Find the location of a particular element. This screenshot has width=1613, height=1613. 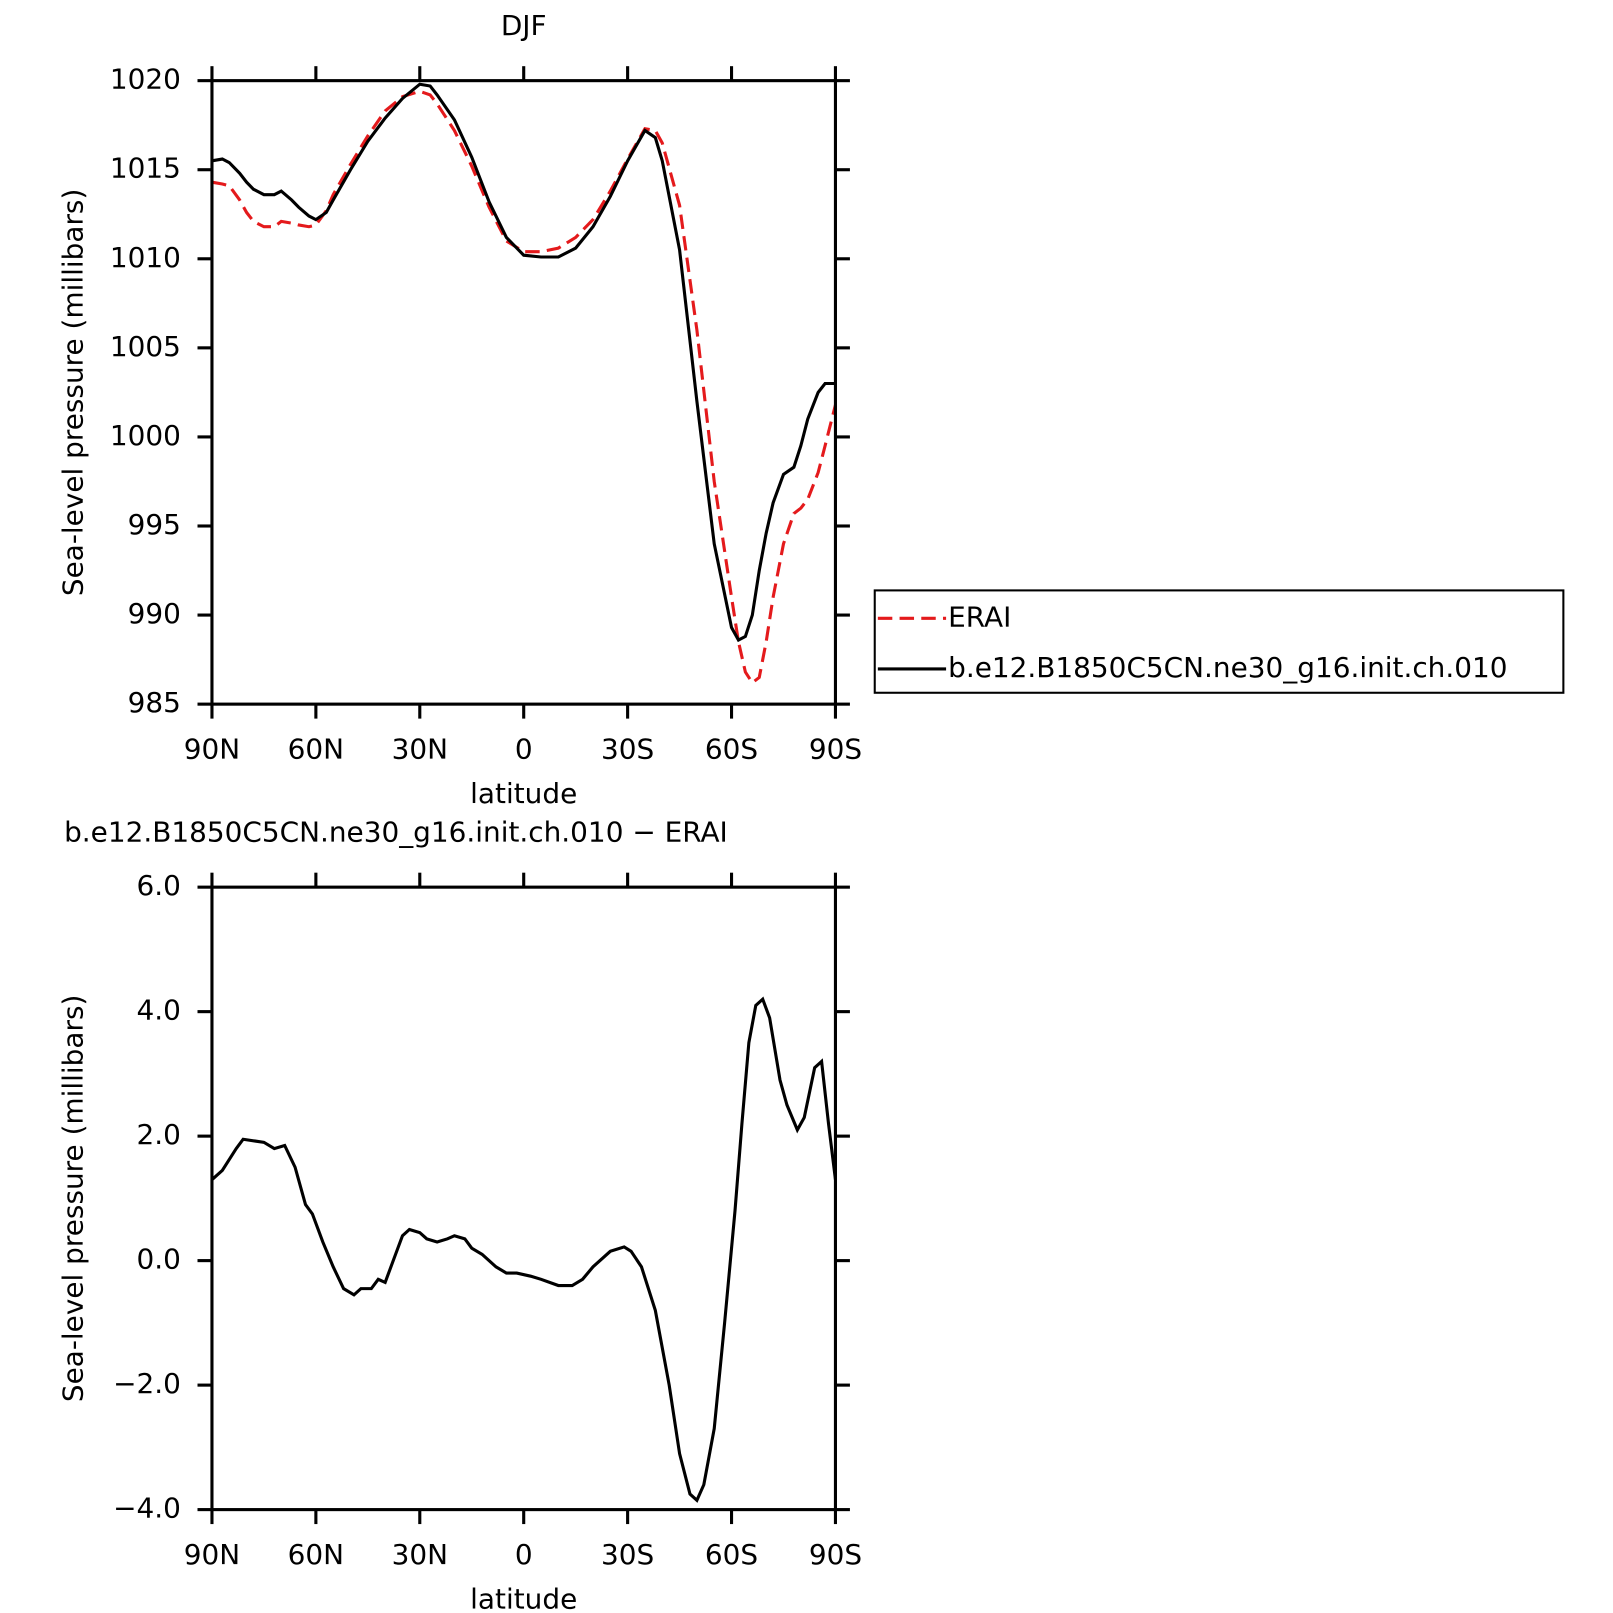

chart-title: DJF is located at coordinates (524, 25).